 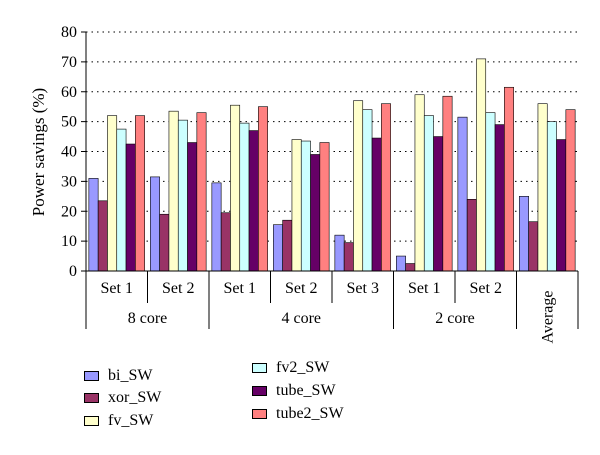 I want to click on group-label: 4 core, so click(x=301, y=318).